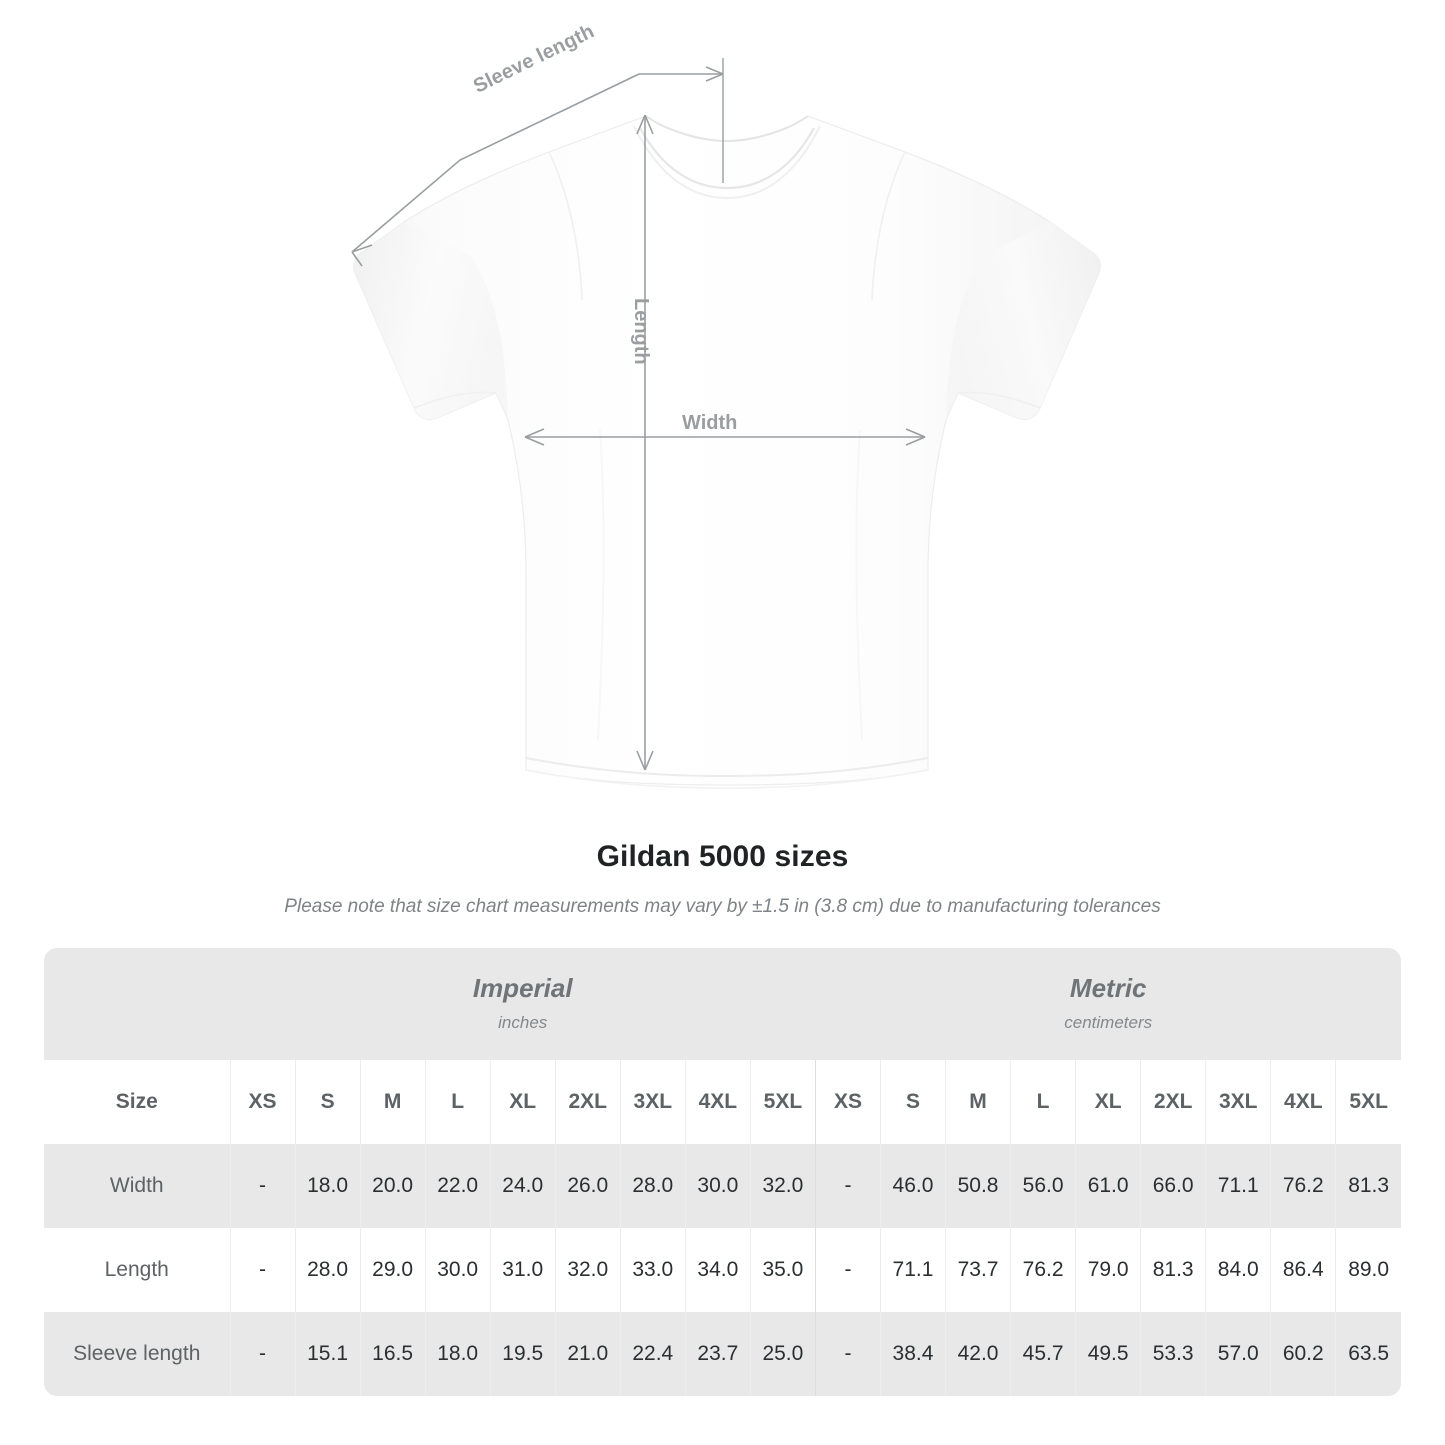 This screenshot has height=1445, width=1445. What do you see at coordinates (1043, 1270) in the screenshot?
I see `cell-length-metric-l: 76.2` at bounding box center [1043, 1270].